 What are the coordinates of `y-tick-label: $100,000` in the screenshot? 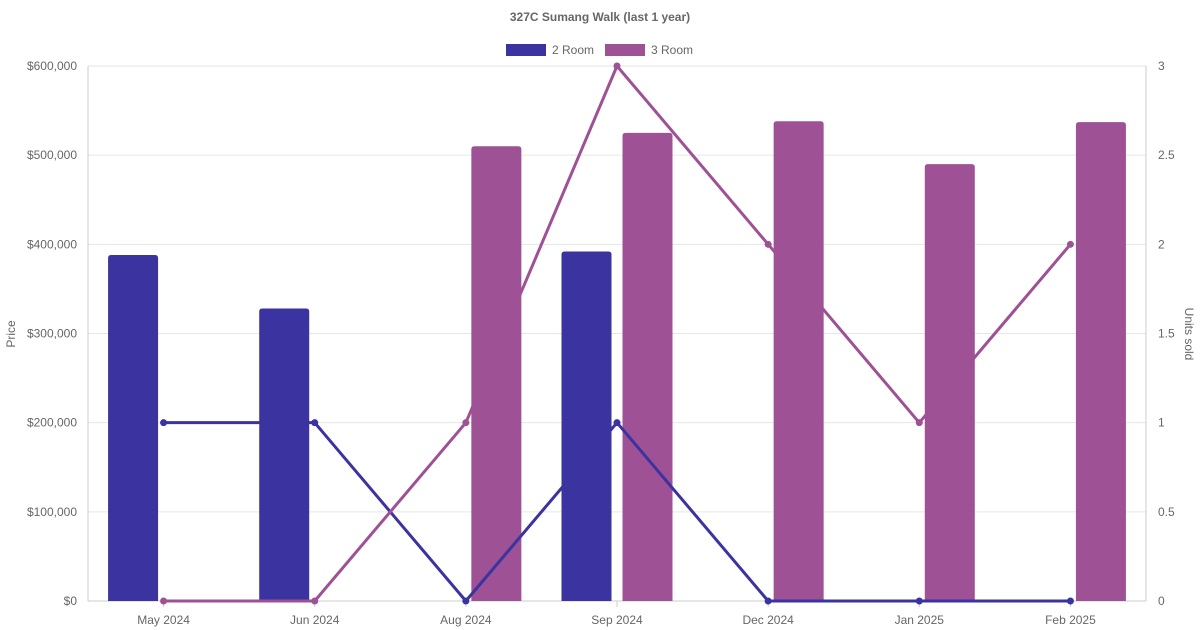 It's located at (52, 512).